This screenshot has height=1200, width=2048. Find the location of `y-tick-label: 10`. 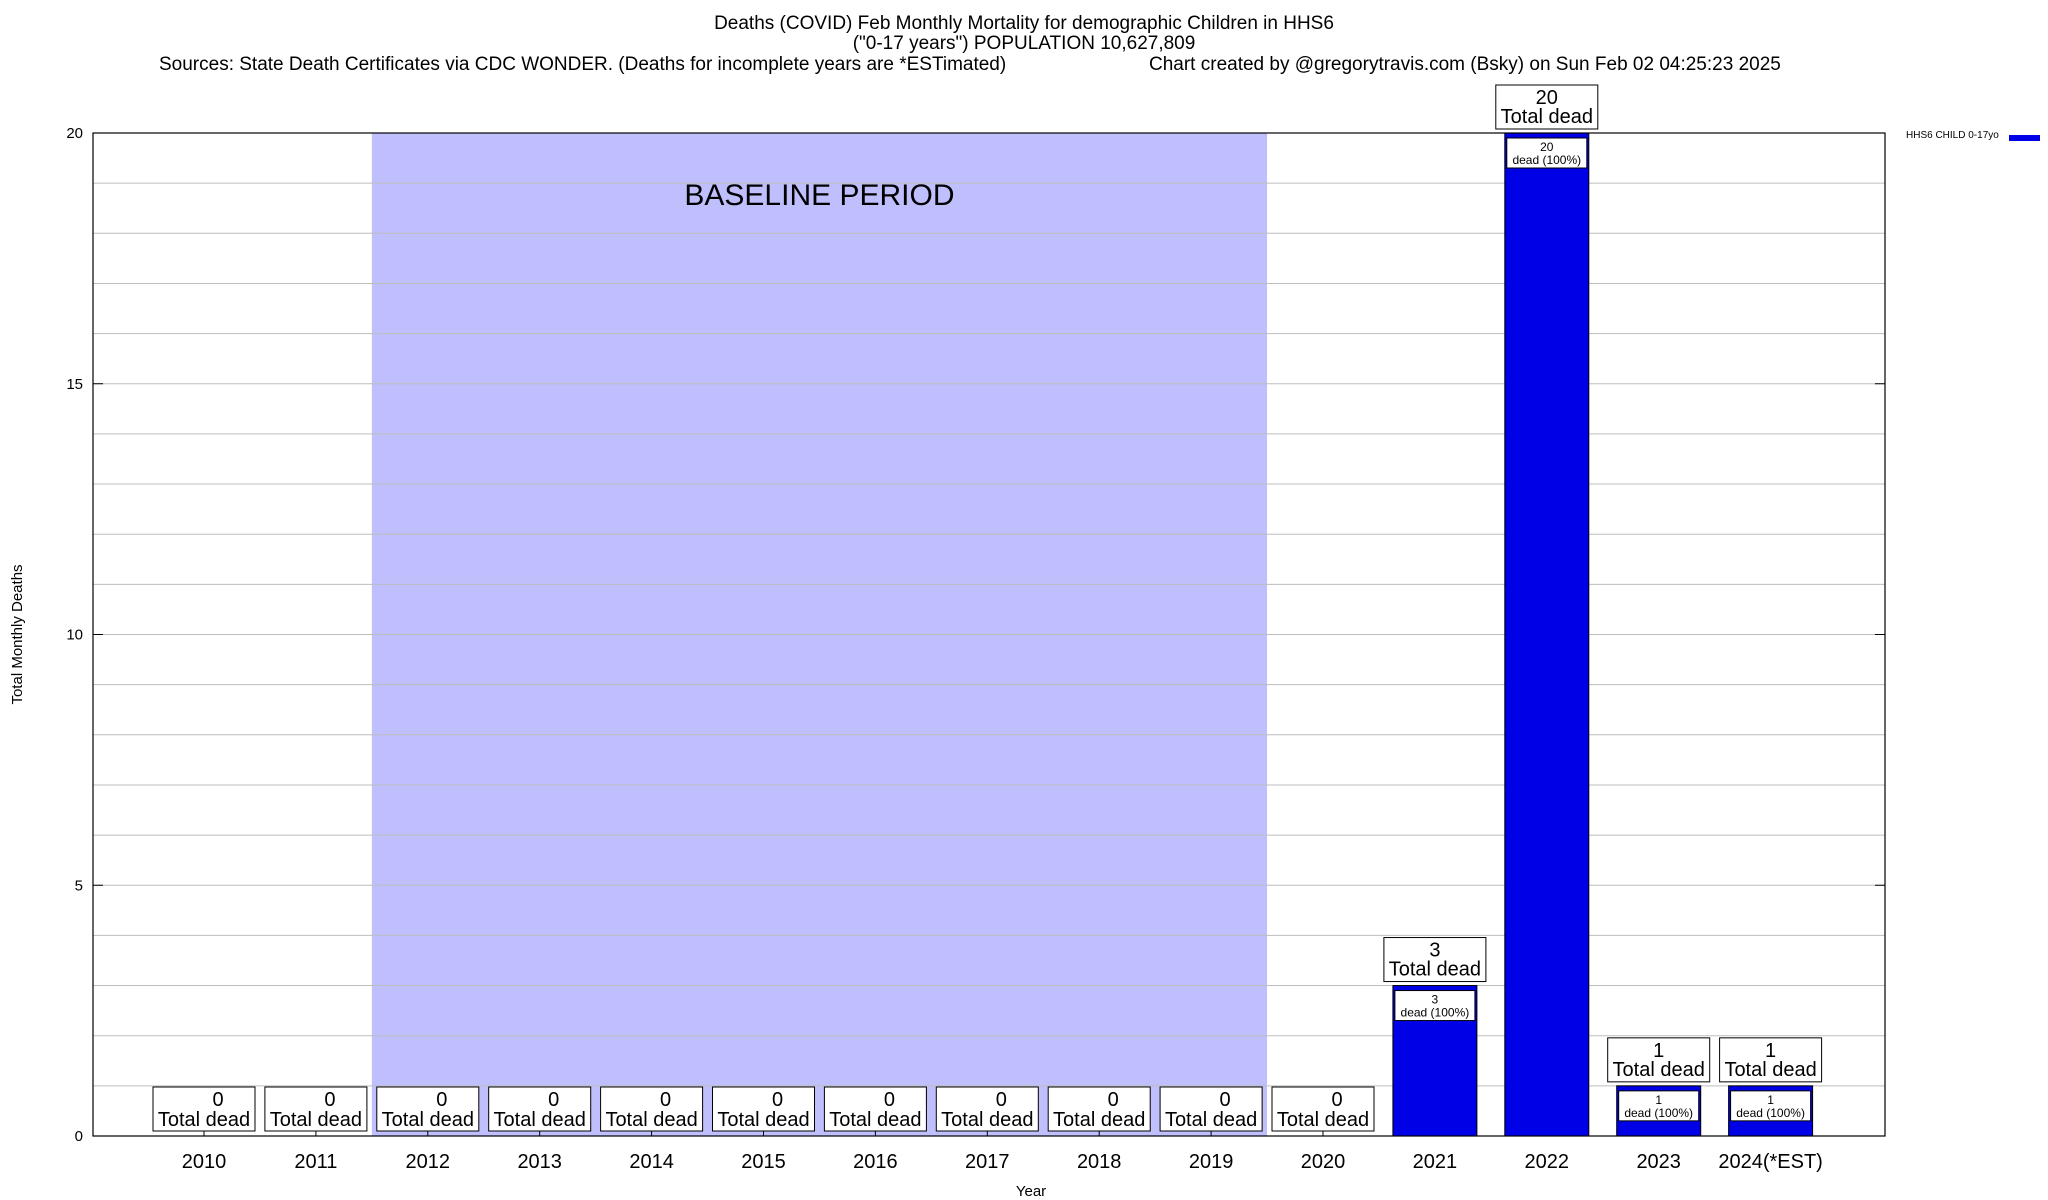

y-tick-label: 10 is located at coordinates (74, 635).